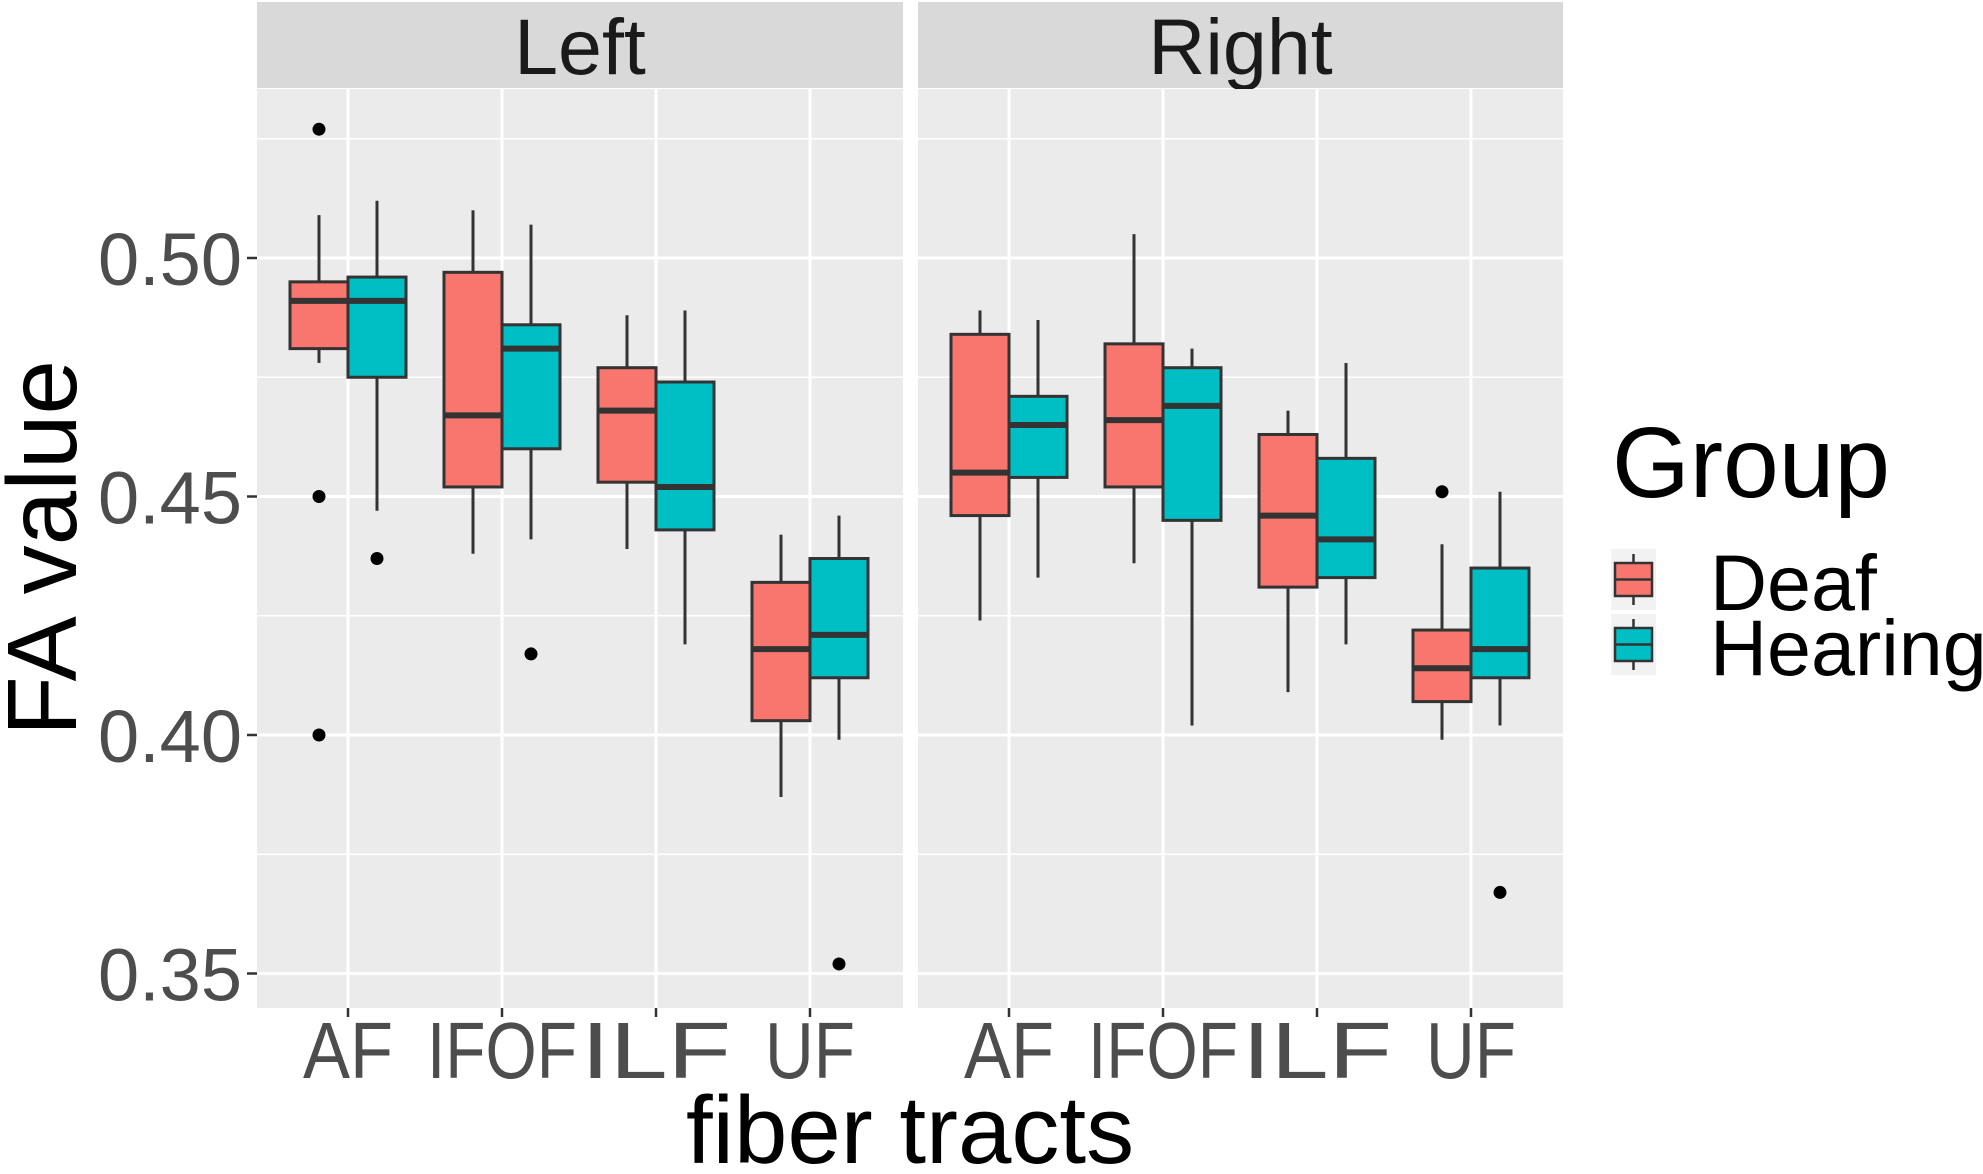  I want to click on y-axis: 0.35 0.40 0.45 0.50, so click(177, 617).